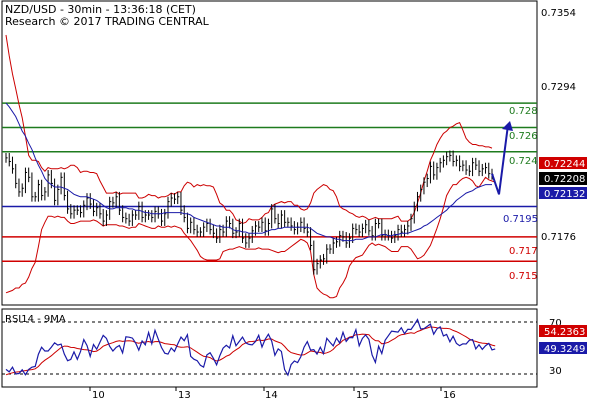 The image size is (590, 404). I want to click on price-tick-label: 0.7294, so click(558, 87).